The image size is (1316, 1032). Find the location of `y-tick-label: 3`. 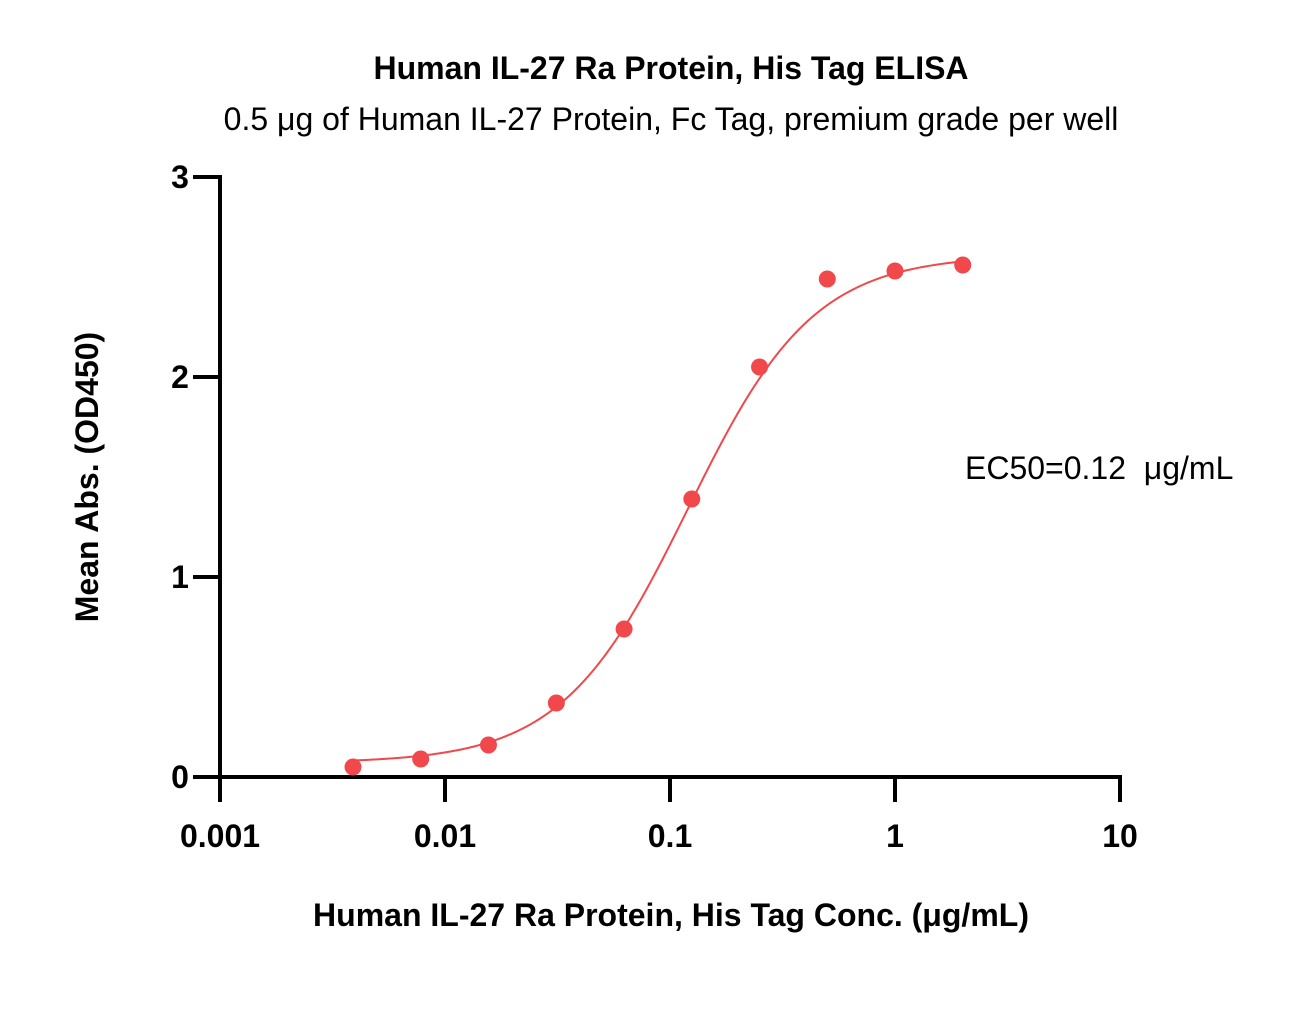

y-tick-label: 3 is located at coordinates (180, 177).